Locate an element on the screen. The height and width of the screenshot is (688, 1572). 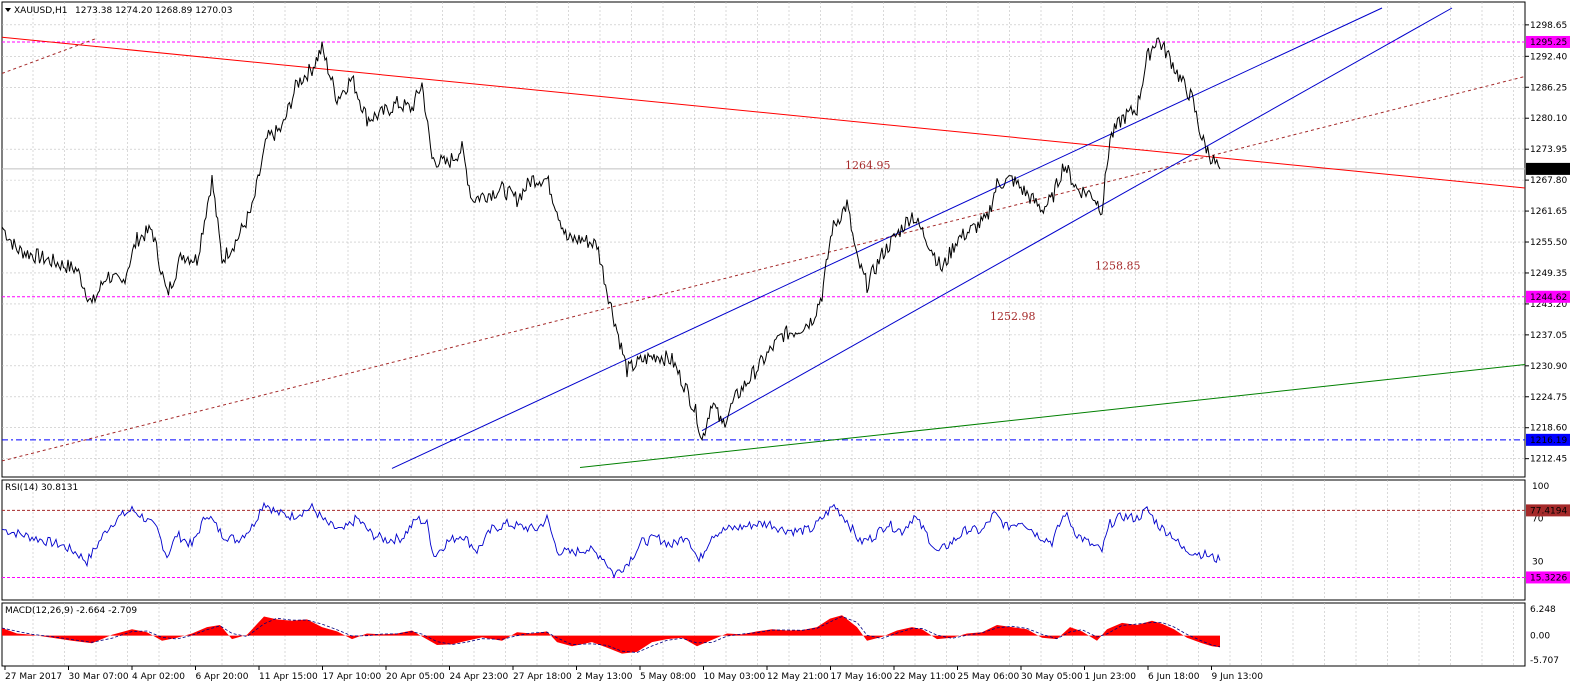
y-tick-label: 1218.60 is located at coordinates (1548, 429).